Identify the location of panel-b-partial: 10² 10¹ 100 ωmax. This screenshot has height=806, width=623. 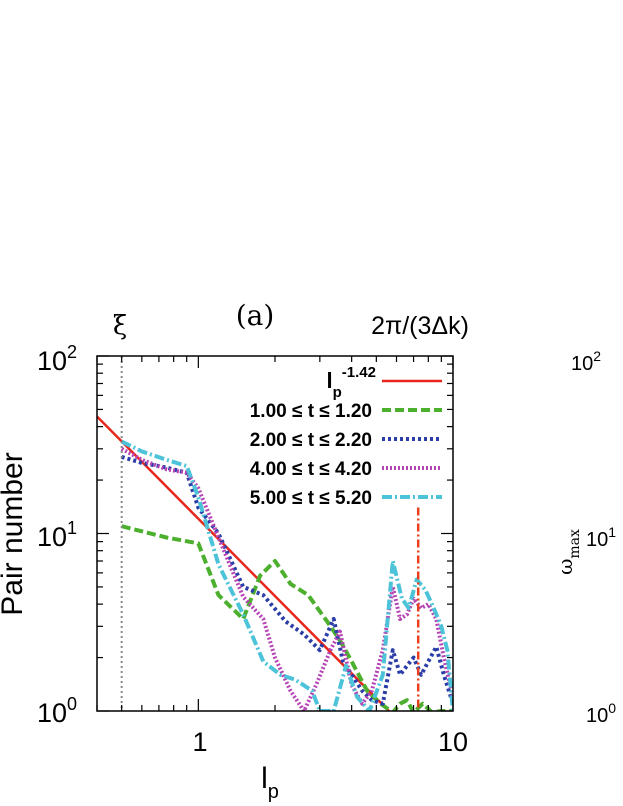
(584, 537).